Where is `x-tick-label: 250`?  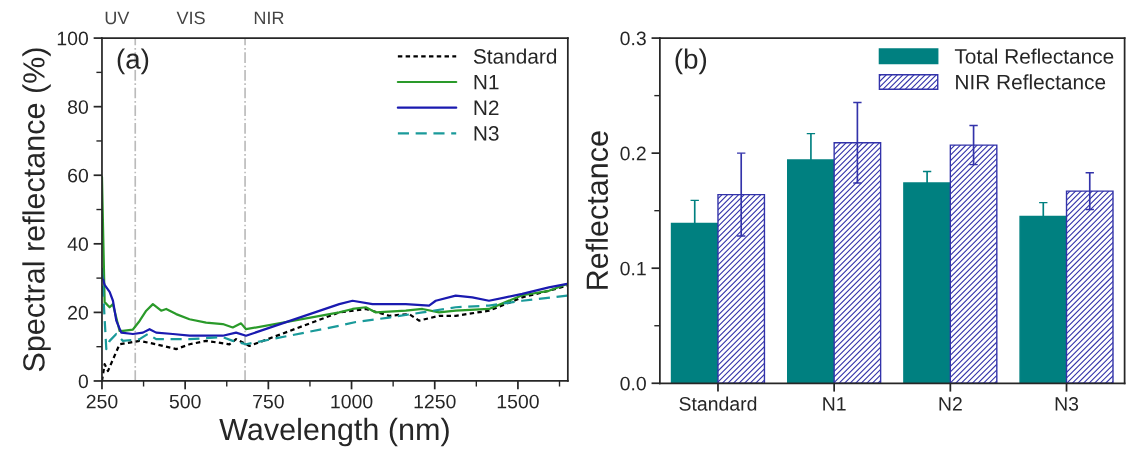
x-tick-label: 250 is located at coordinates (102, 401).